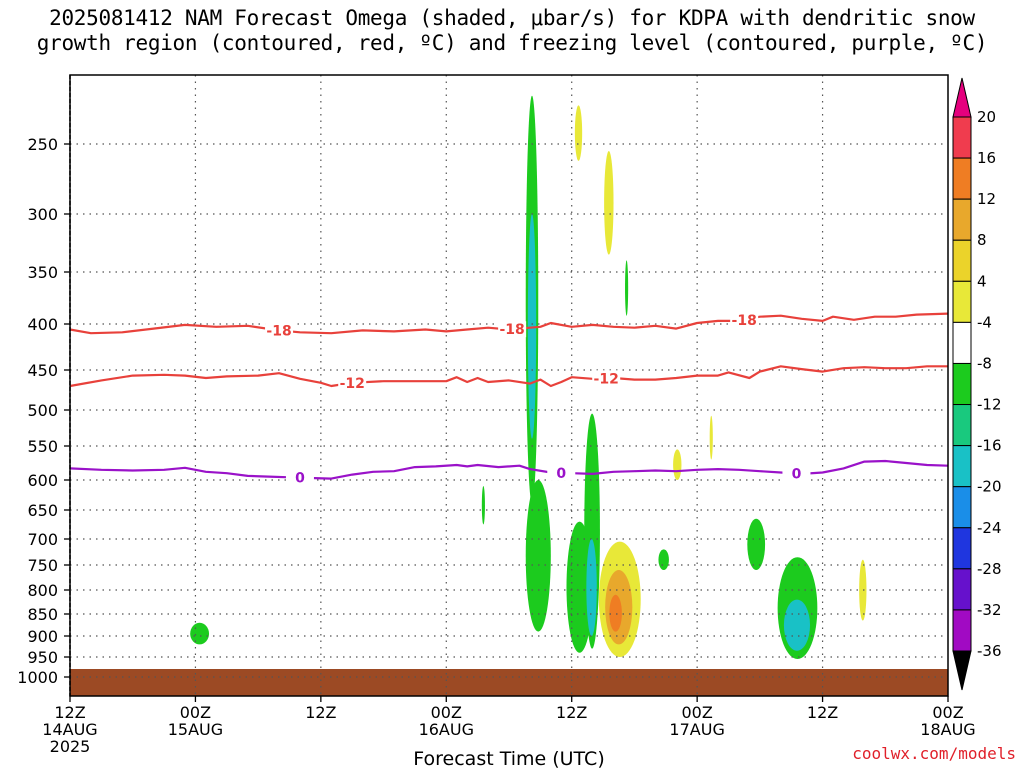 The image size is (1024, 768). I want to click on colorbar-label: -36, so click(989, 651).